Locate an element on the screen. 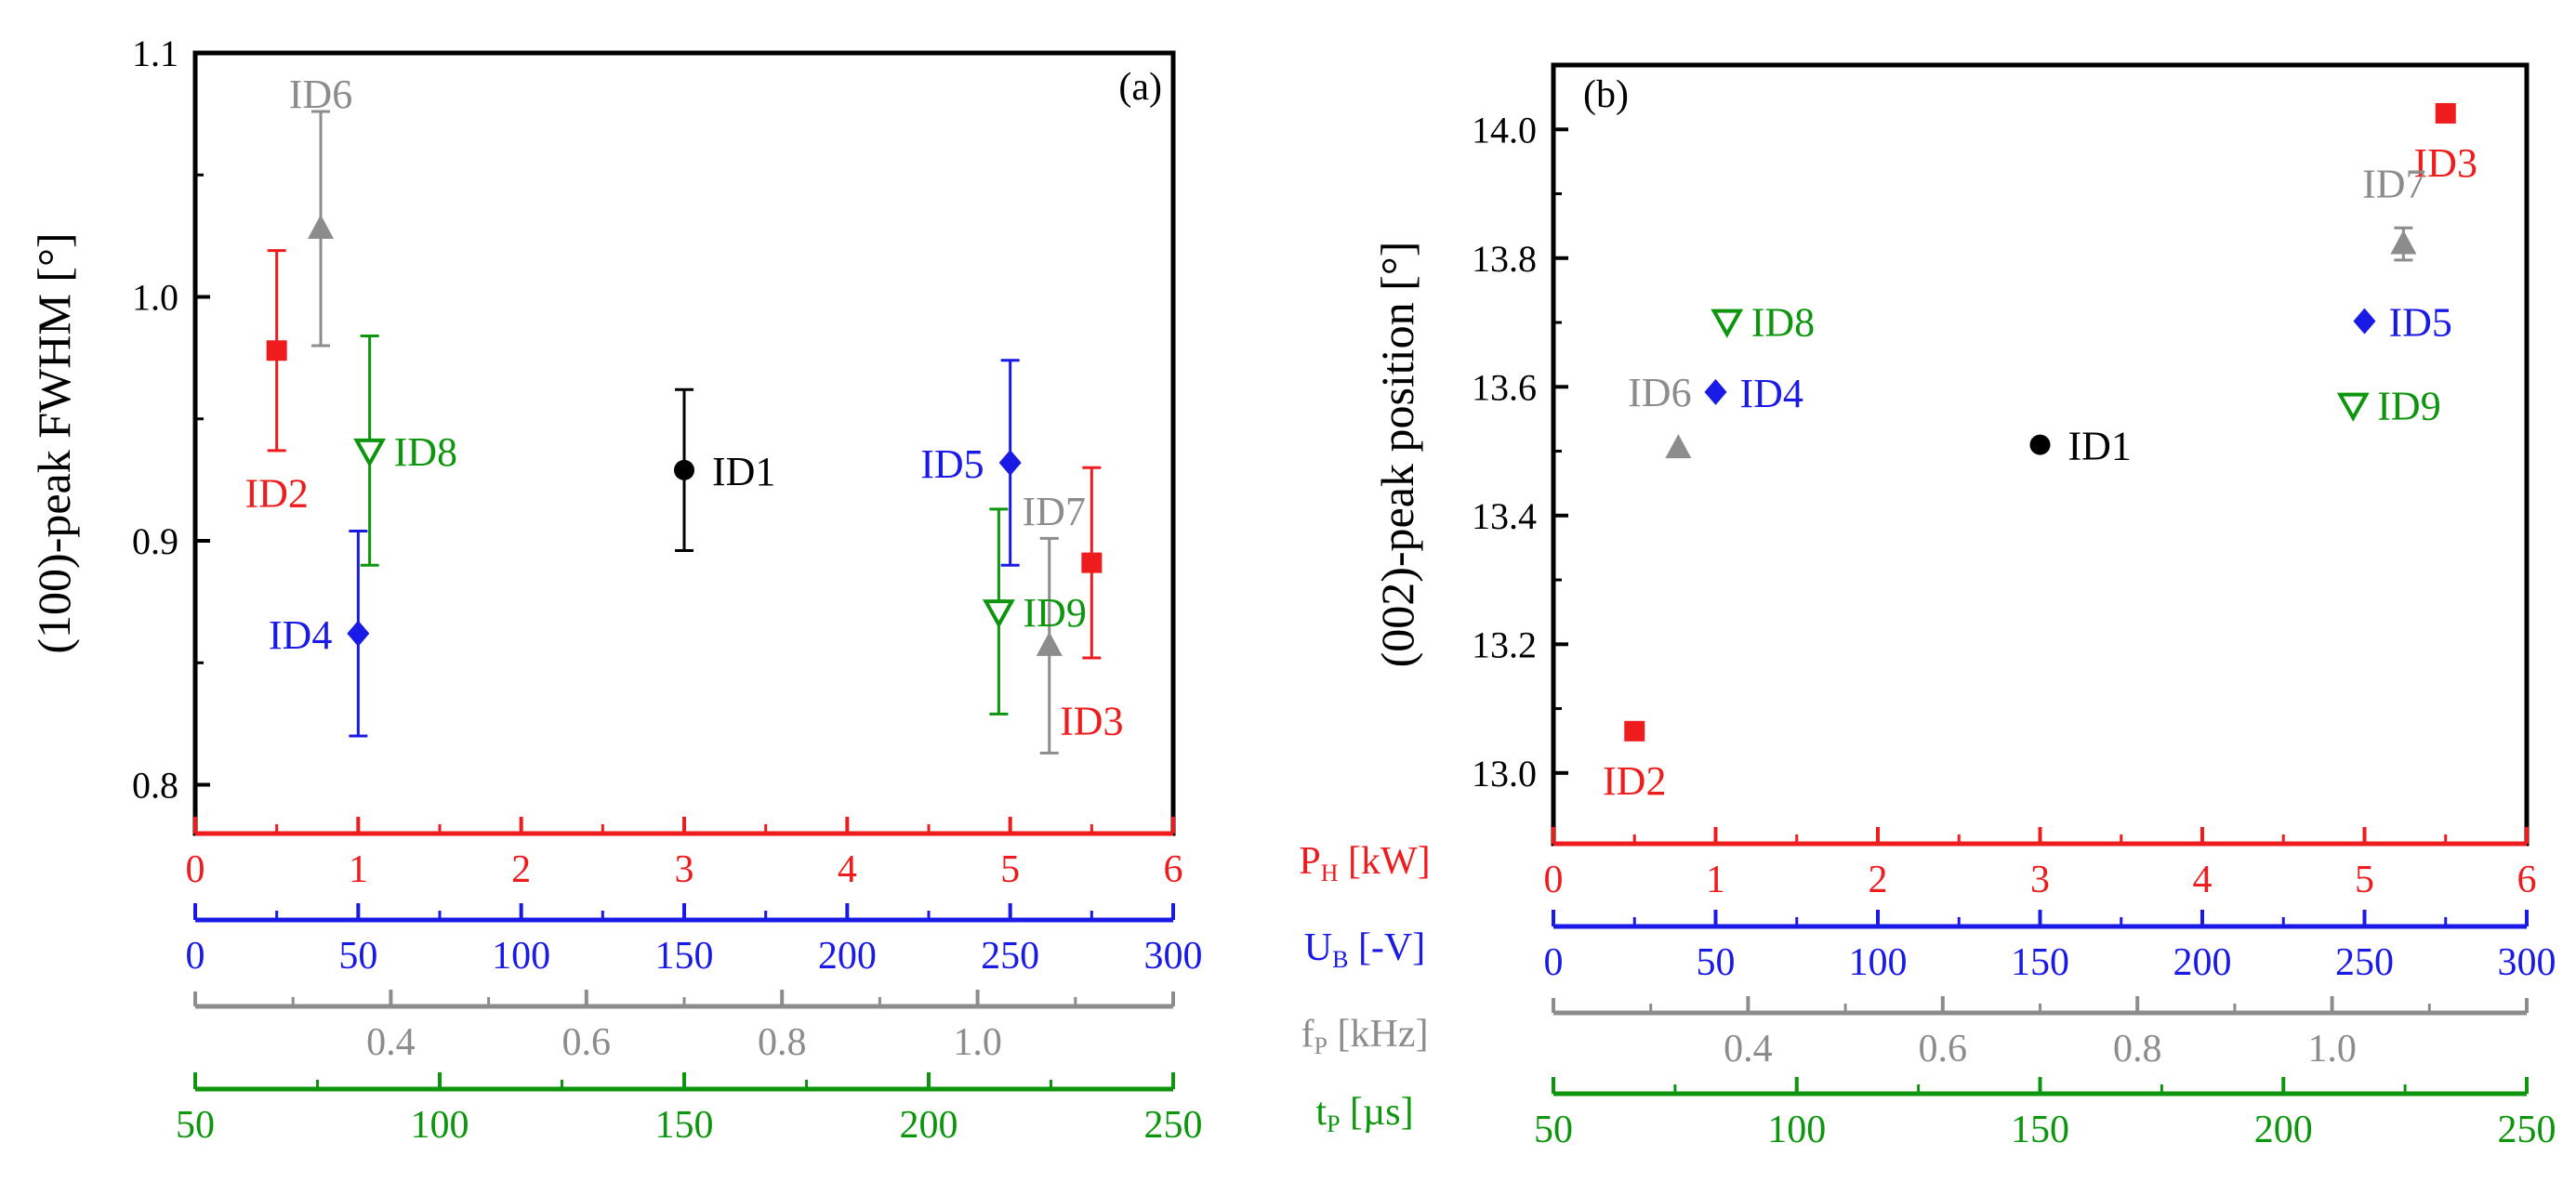  b-tp-axis: 50 100 150 200 250 is located at coordinates (2045, 1114).